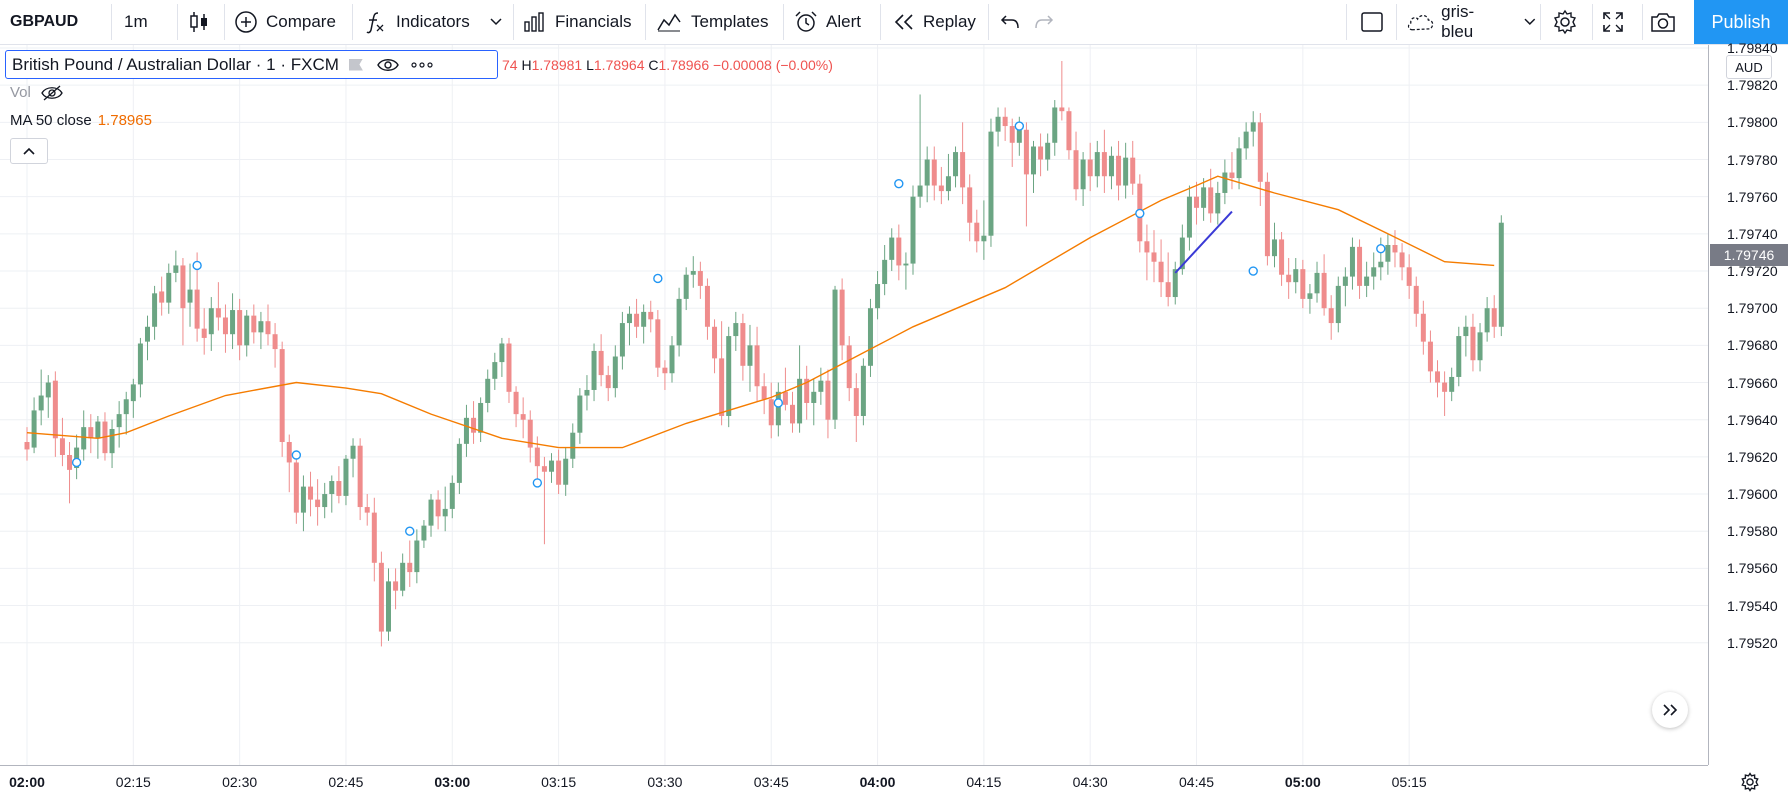 This screenshot has height=799, width=1788. What do you see at coordinates (1670, 710) in the screenshot?
I see `scroll-to-realtime-button` at bounding box center [1670, 710].